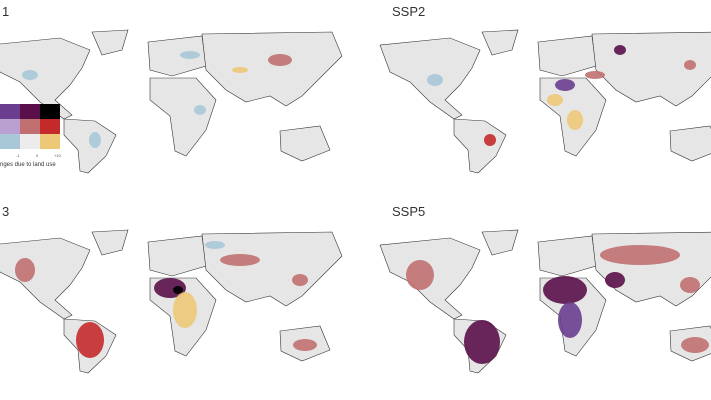 This screenshot has height=400, width=711. I want to click on legend-tick-mid: 0, so click(37, 155).